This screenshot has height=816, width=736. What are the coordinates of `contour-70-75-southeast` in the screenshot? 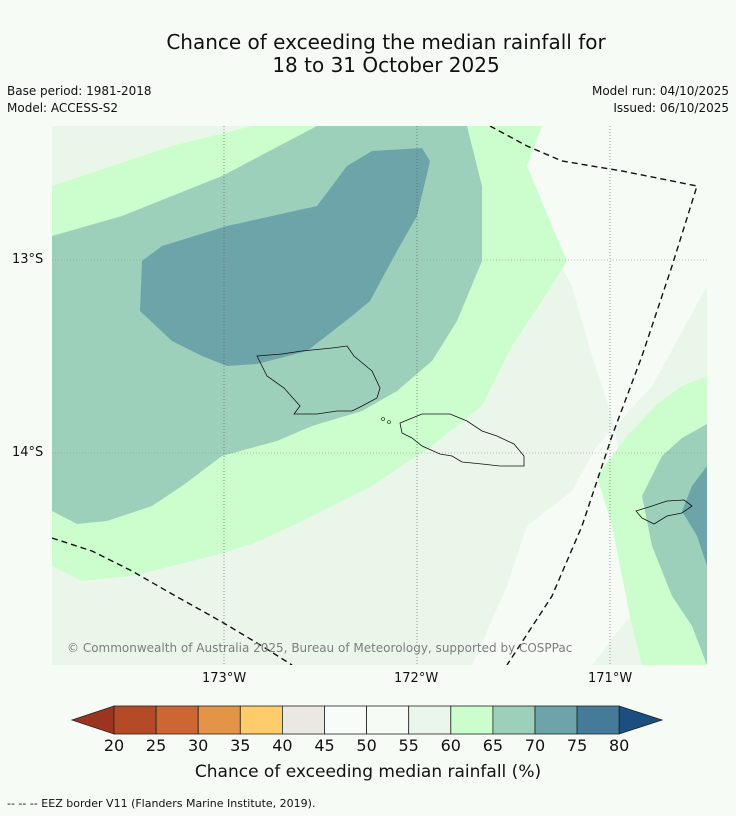 It's located at (694, 516).